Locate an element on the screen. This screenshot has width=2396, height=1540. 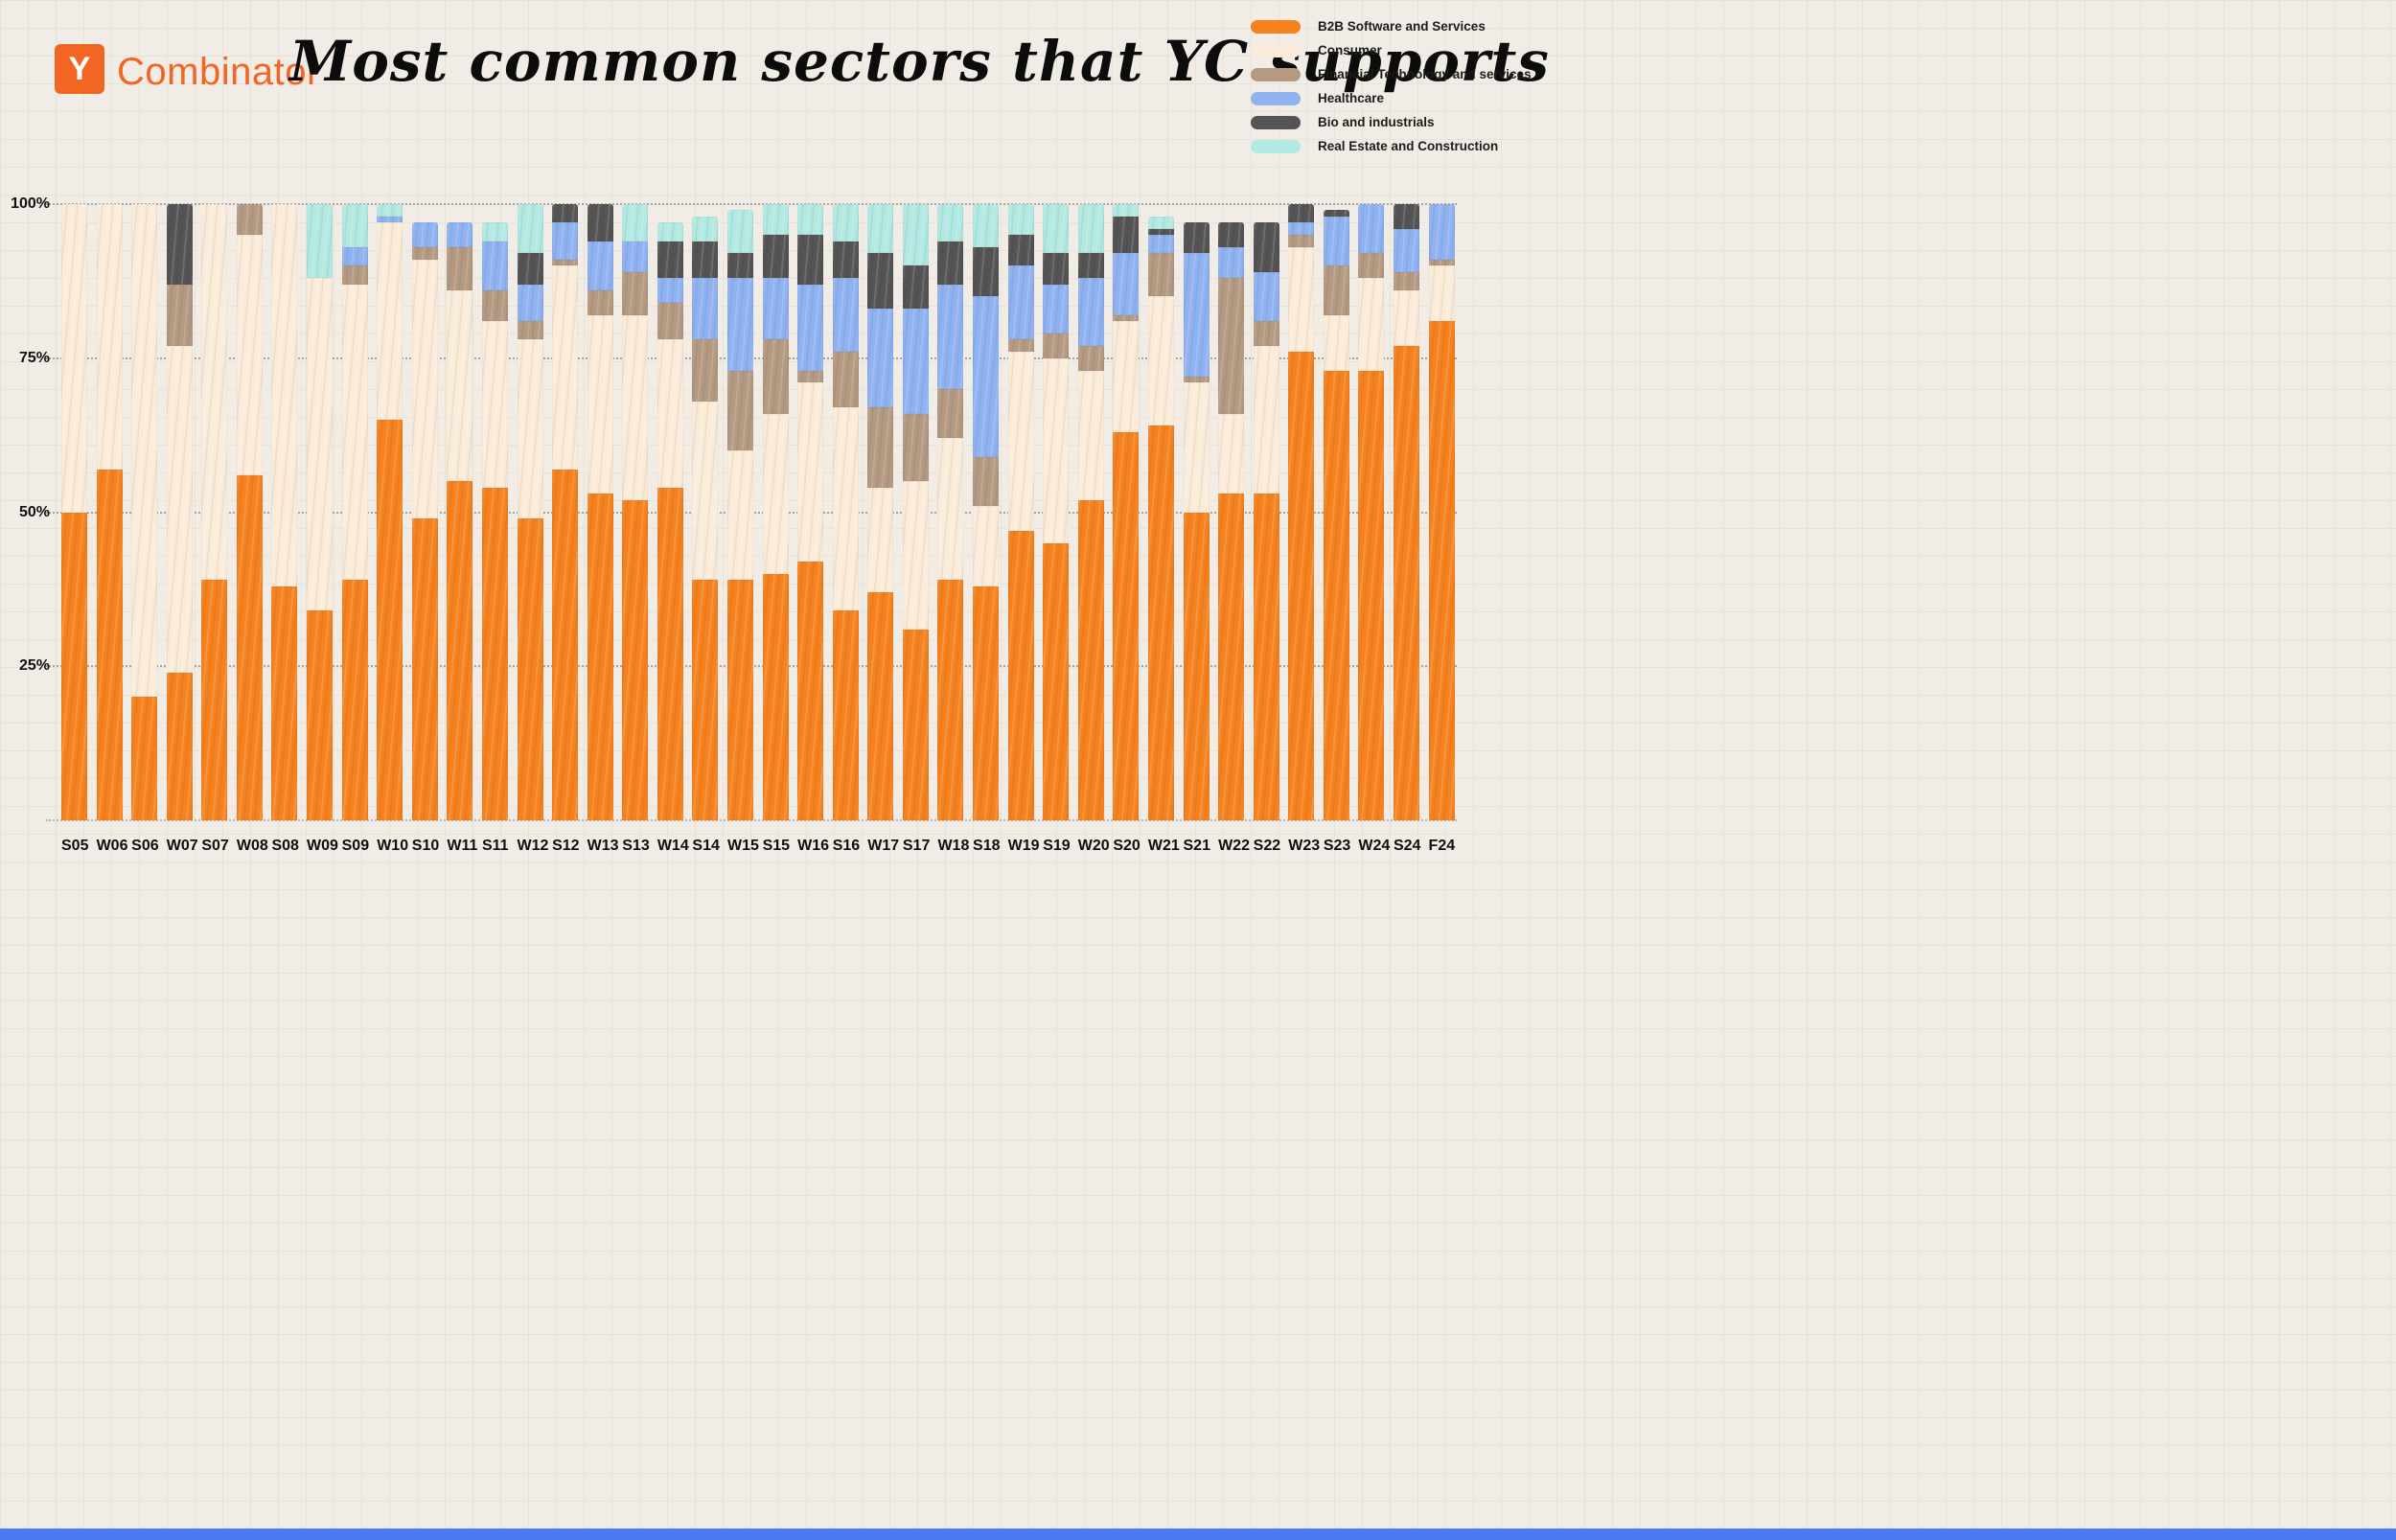
x-axis-label: S15 is located at coordinates (776, 846).